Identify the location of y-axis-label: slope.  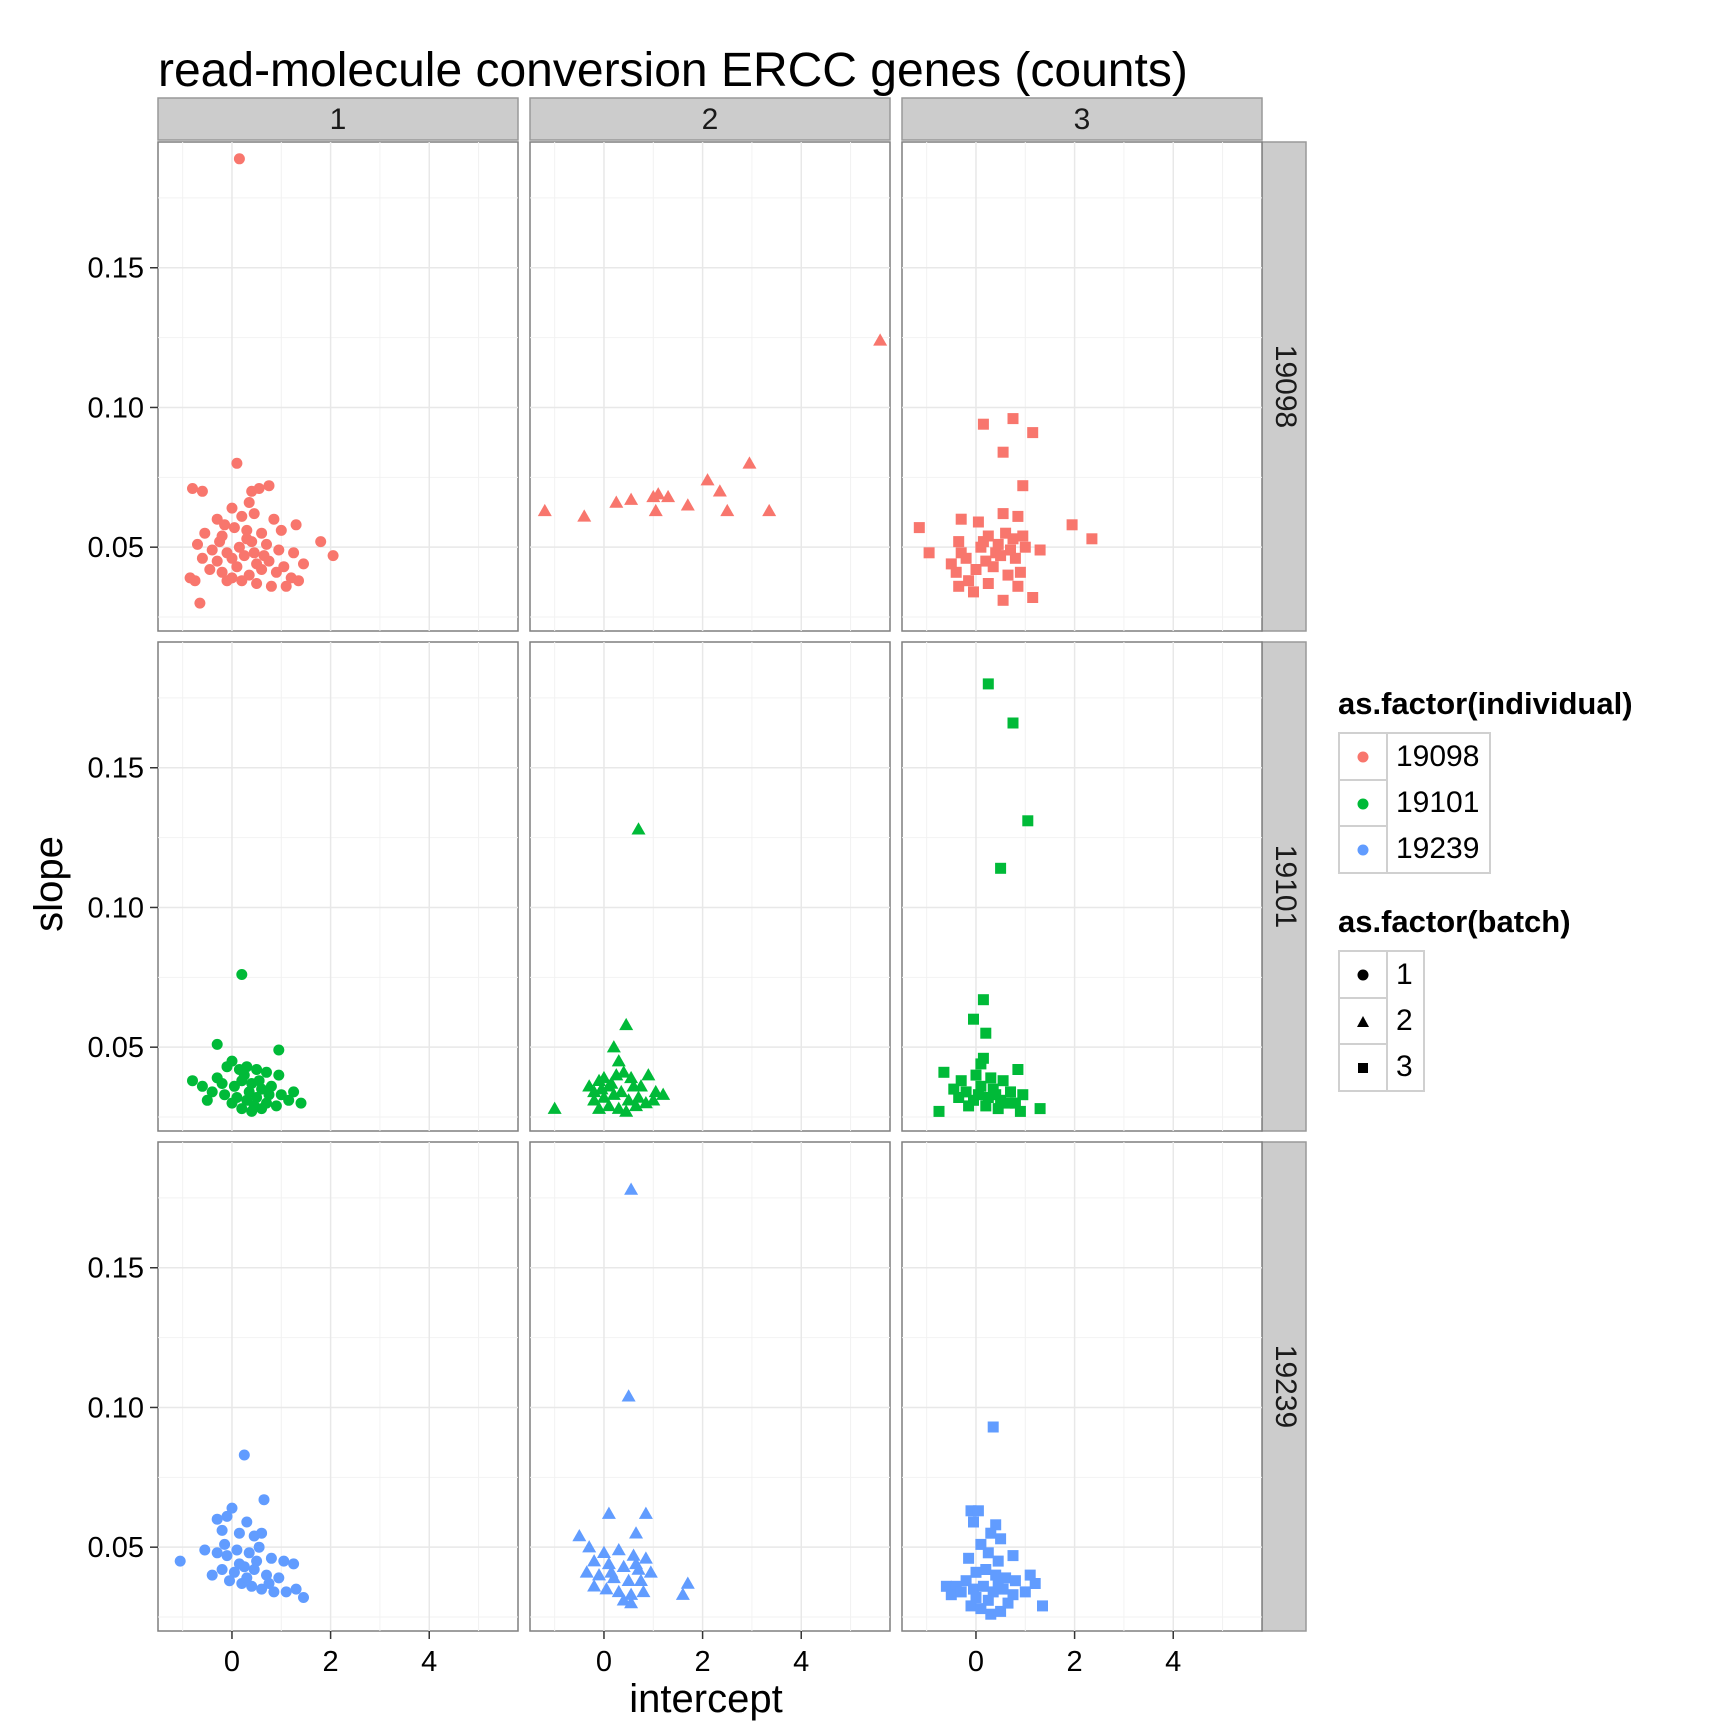
(49, 884).